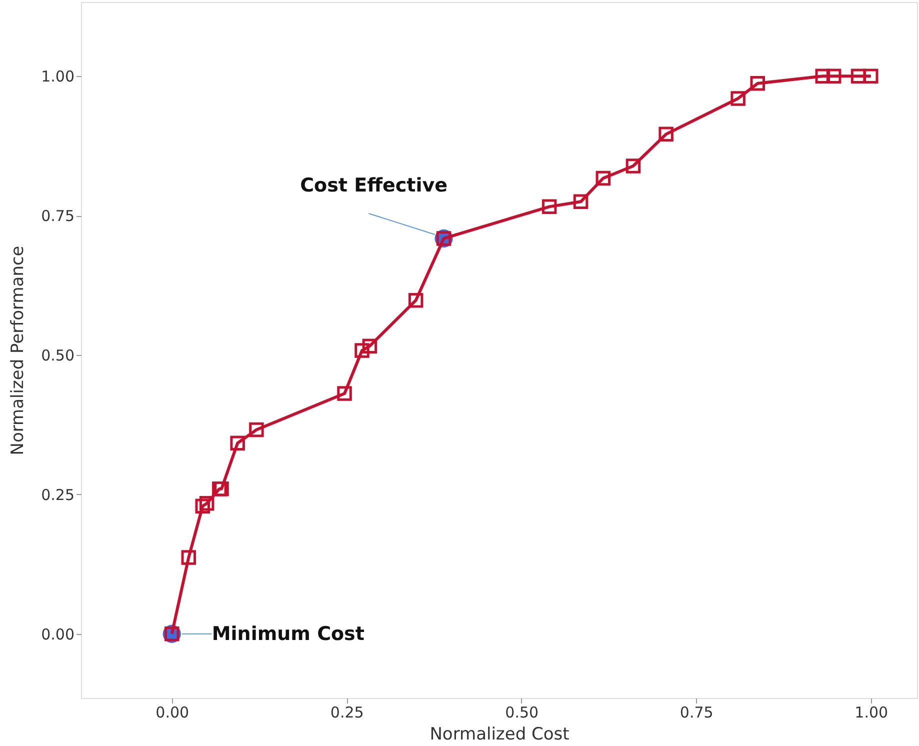 The image size is (919, 746). What do you see at coordinates (522, 713) in the screenshot?
I see `x-tick-label: 0.50` at bounding box center [522, 713].